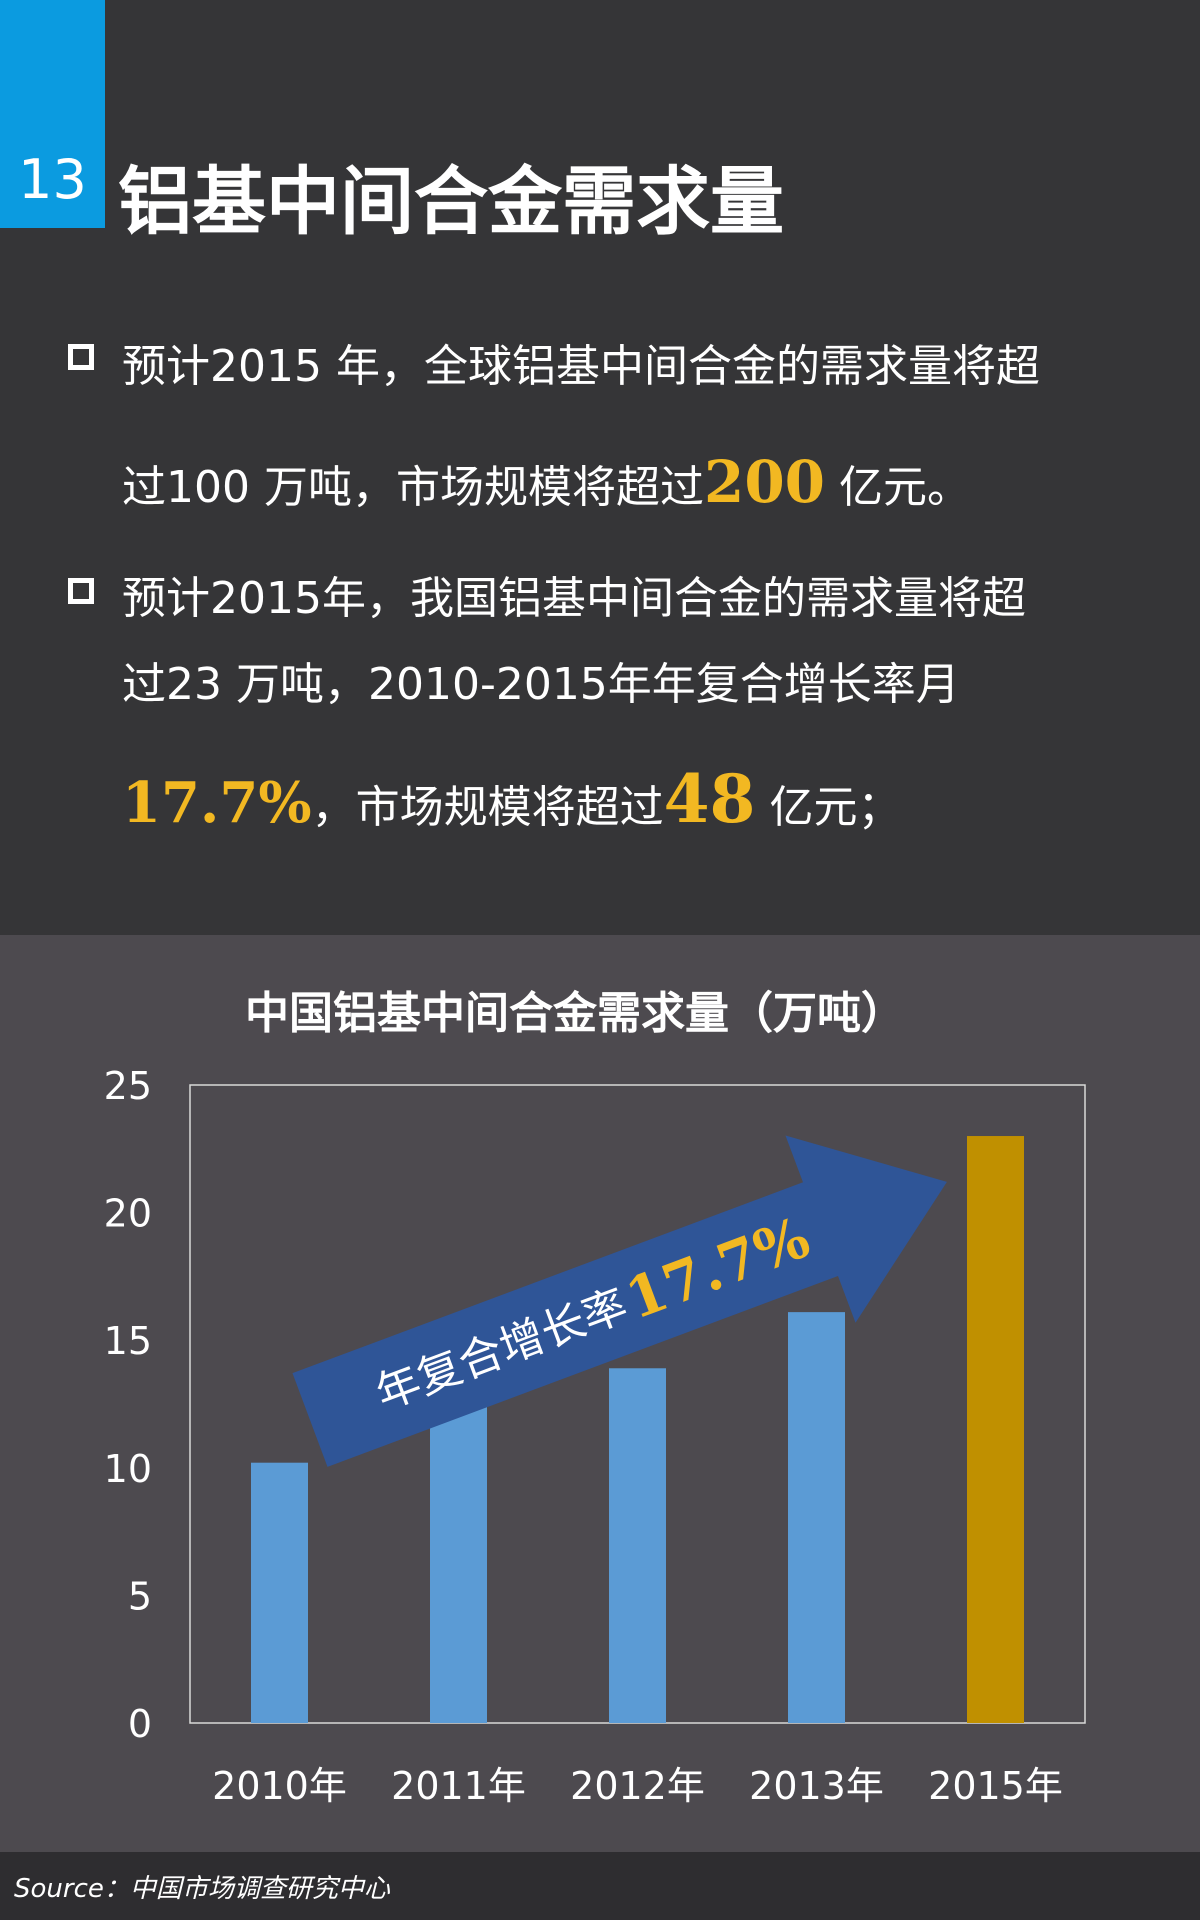  What do you see at coordinates (217, 803) in the screenshot?
I see `highlight-growth-rate: 17.7%` at bounding box center [217, 803].